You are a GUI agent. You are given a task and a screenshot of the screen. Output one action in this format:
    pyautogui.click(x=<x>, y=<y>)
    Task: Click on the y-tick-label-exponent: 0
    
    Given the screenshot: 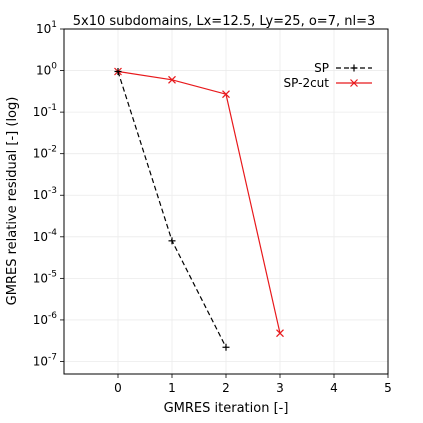 What is the action you would take?
    pyautogui.click(x=54, y=67)
    